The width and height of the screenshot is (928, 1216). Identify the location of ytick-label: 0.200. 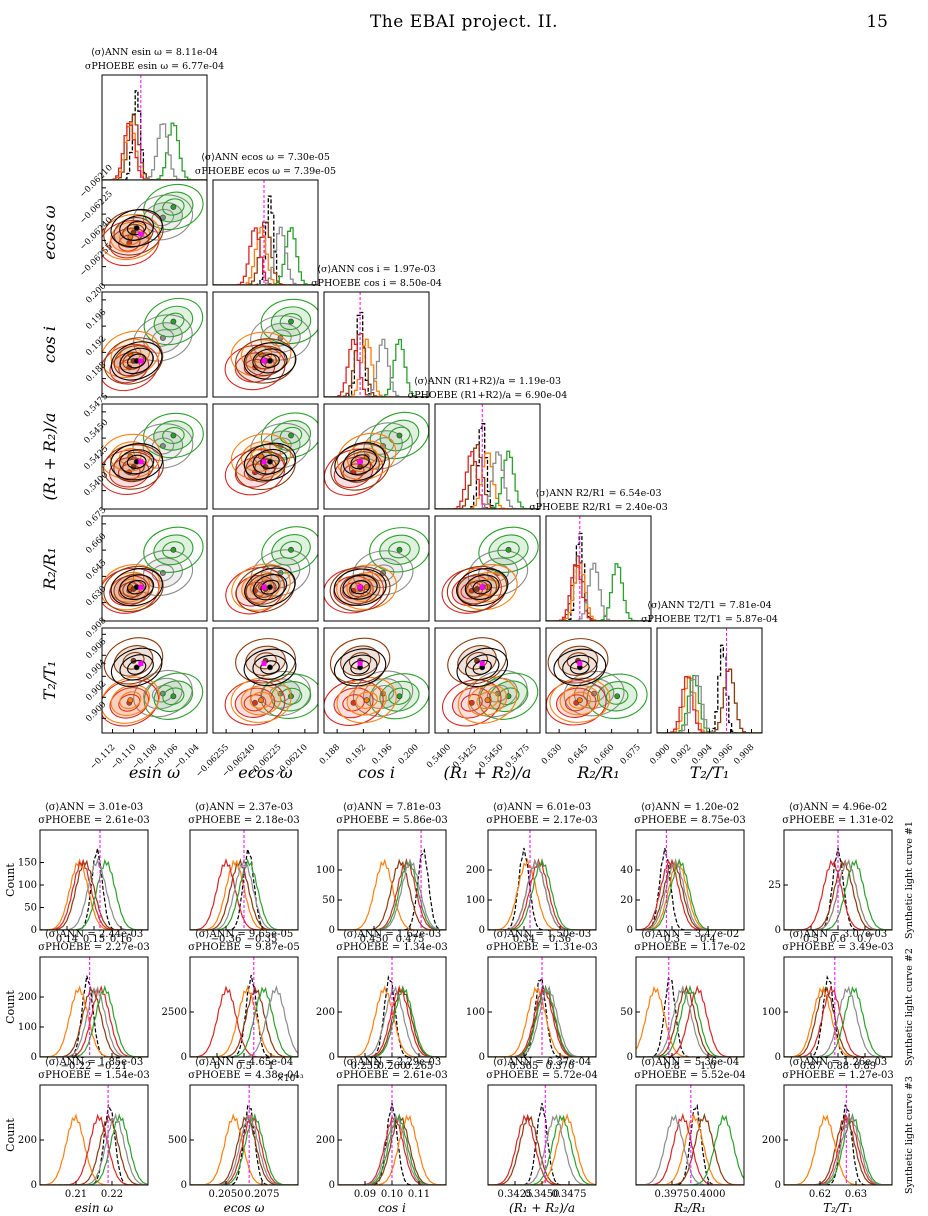
(96, 293).